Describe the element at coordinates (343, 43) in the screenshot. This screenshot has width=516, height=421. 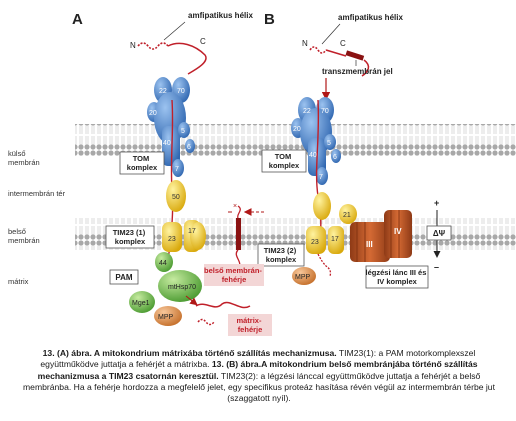
I see `c-terminus-b: C` at that location.